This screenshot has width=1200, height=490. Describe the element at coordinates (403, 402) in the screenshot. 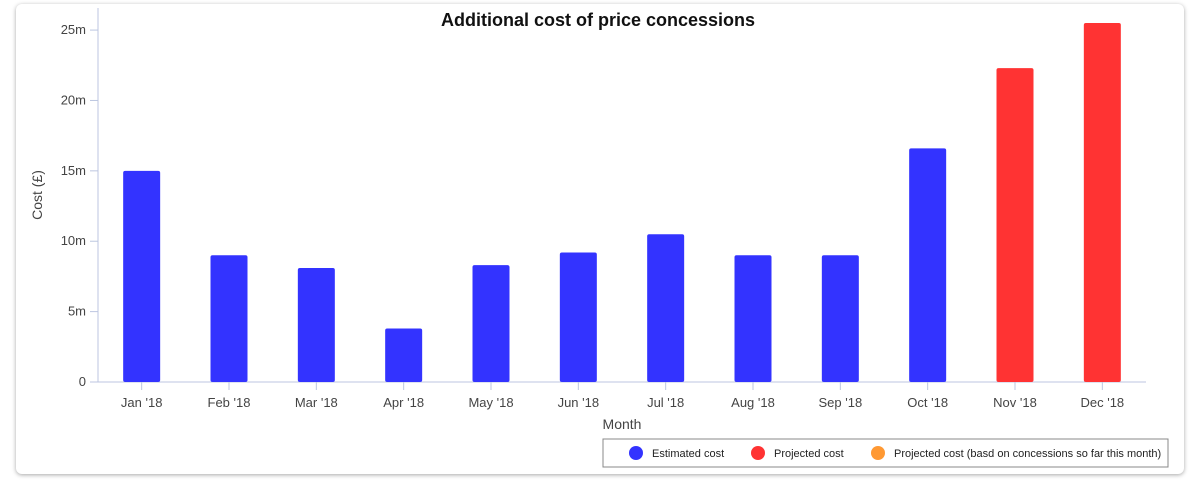

I see `x-tick-label: Apr '18` at that location.